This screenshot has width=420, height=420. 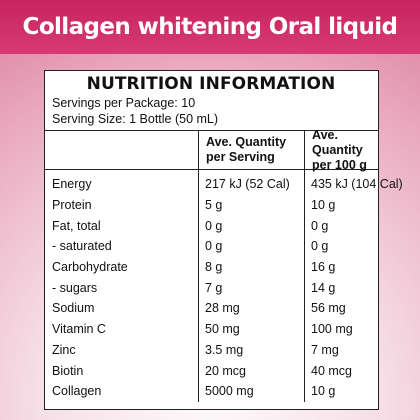 What do you see at coordinates (64, 349) in the screenshot?
I see `nutrient-name: Zinc` at bounding box center [64, 349].